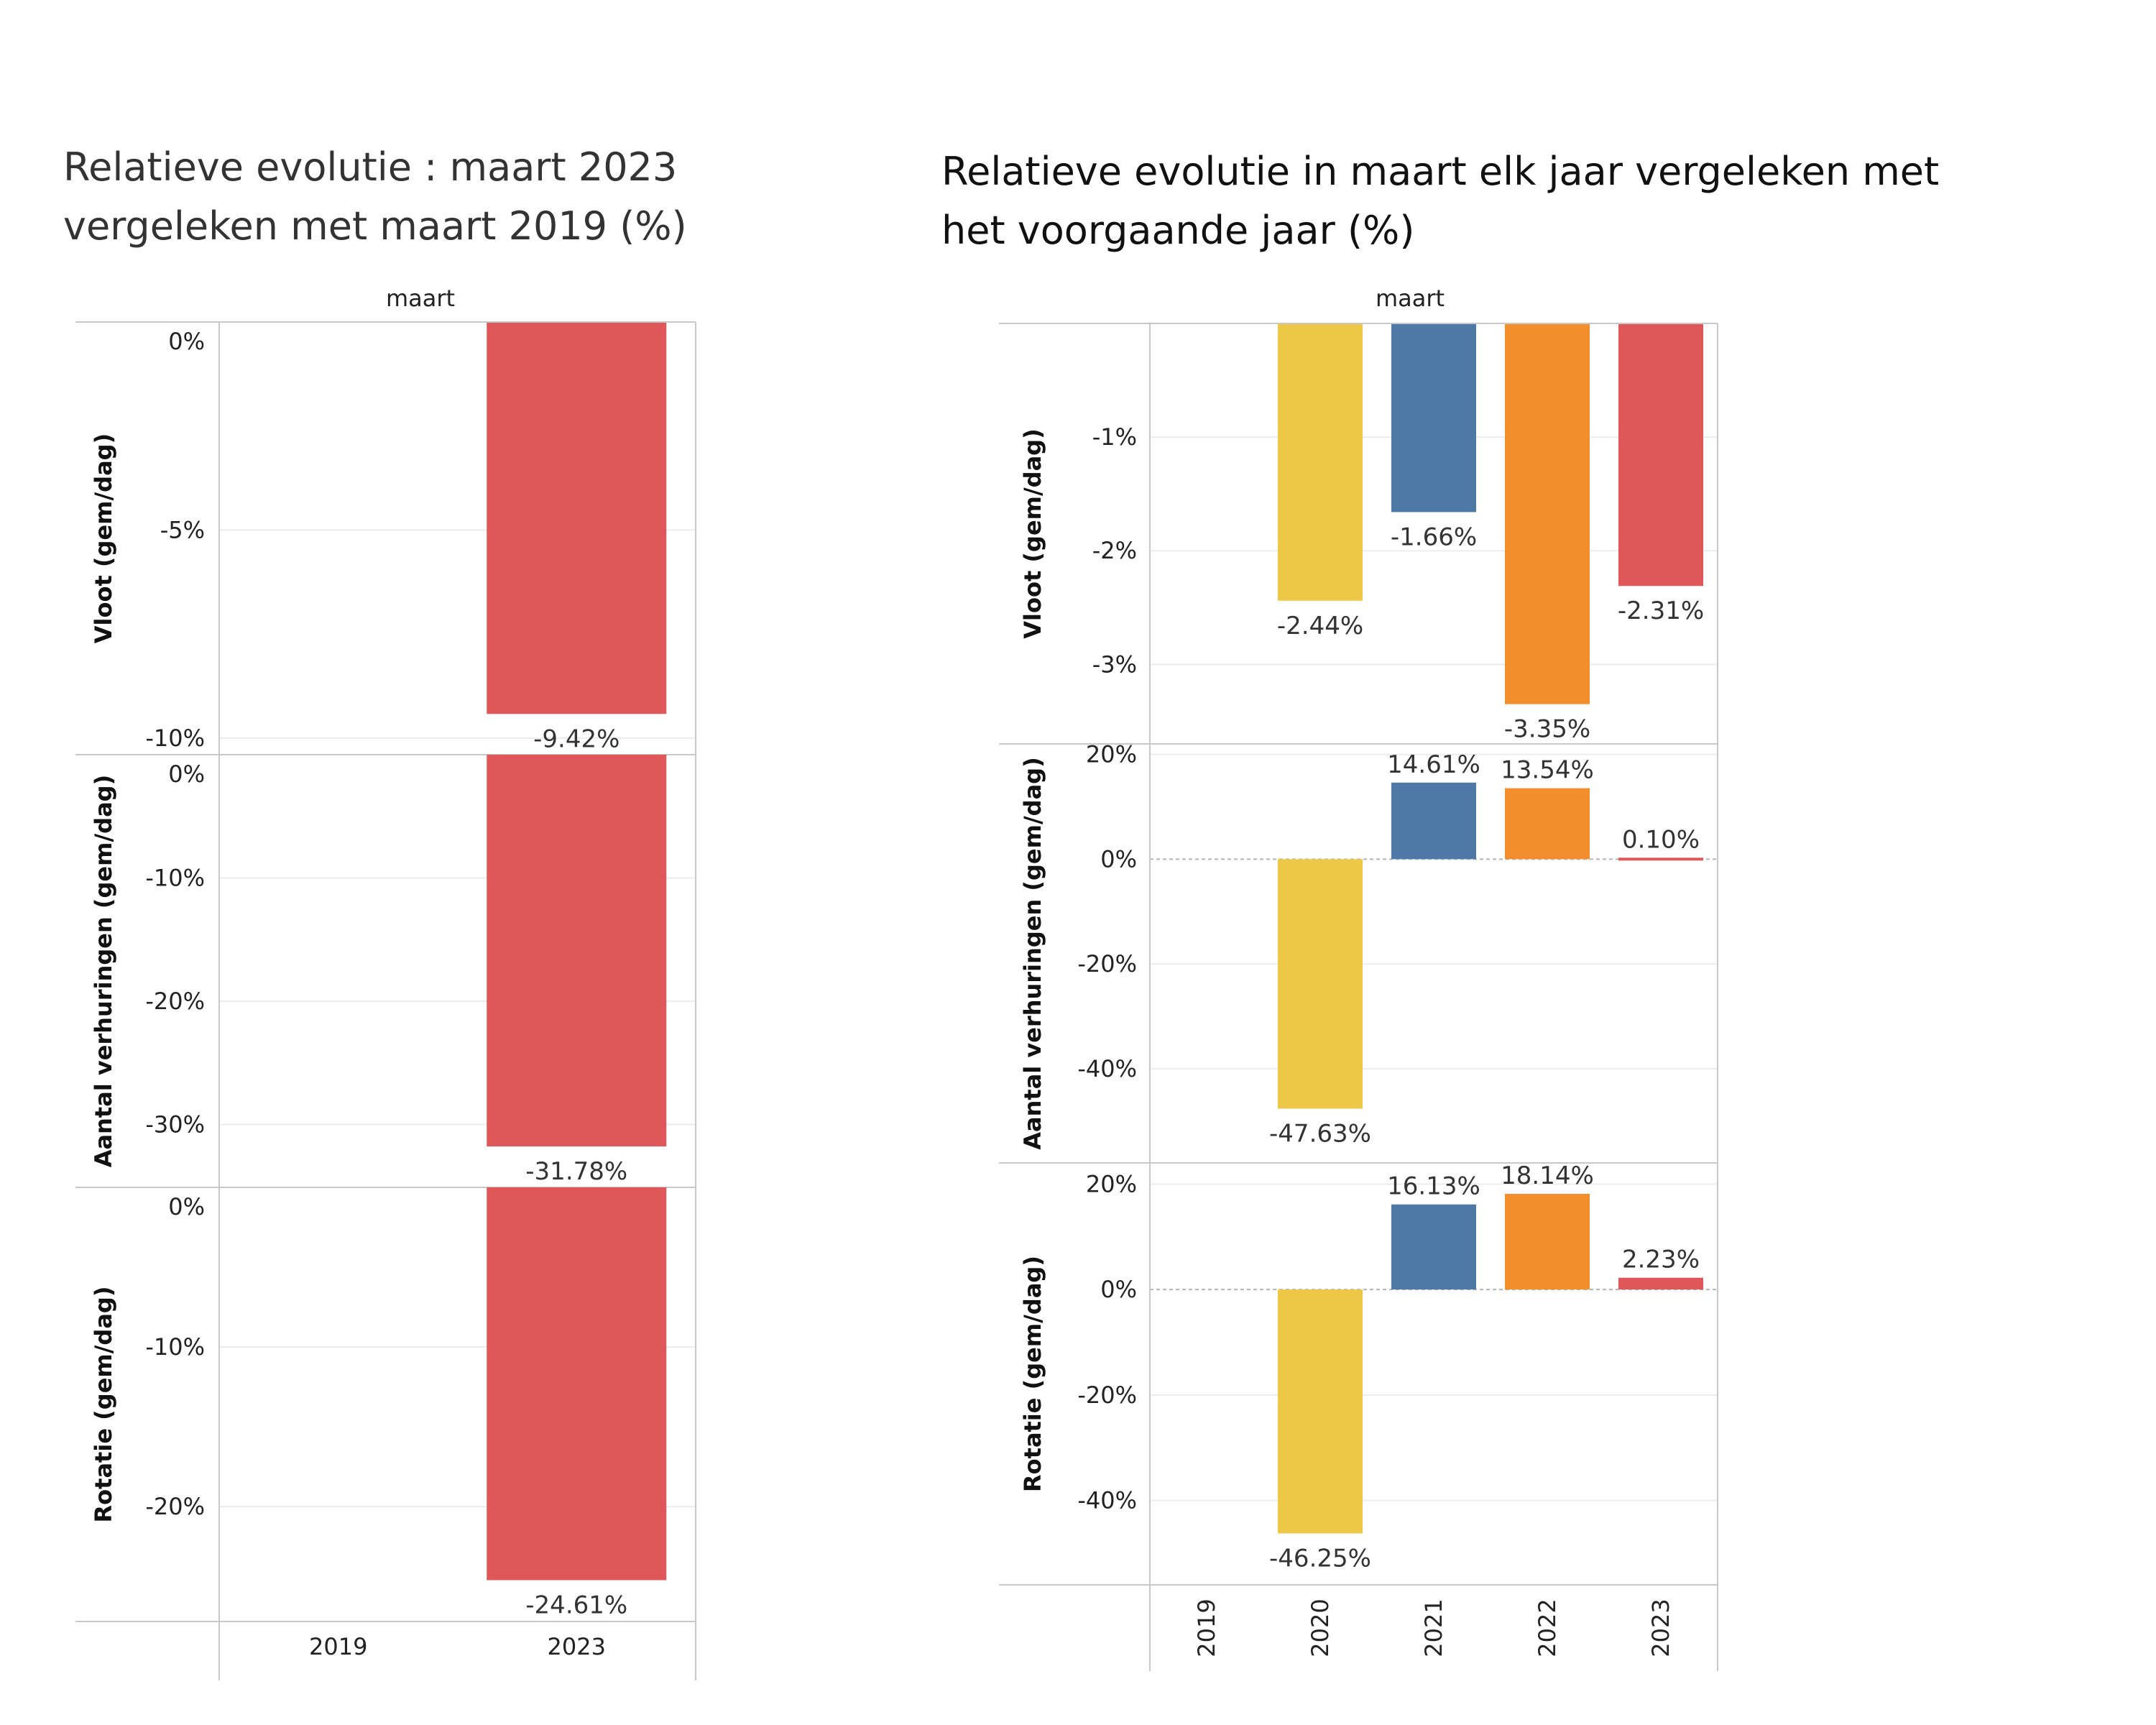 The image size is (2156, 1725). Describe the element at coordinates (1320, 1627) in the screenshot. I see `x-tick-label-1-2020: 2020` at that location.